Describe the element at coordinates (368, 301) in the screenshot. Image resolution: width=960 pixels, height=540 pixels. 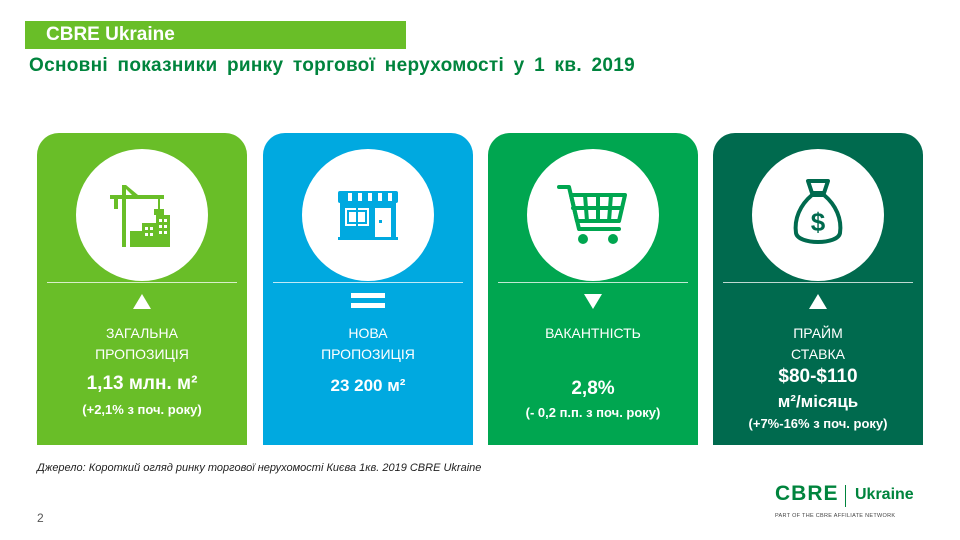
I see `no-change-indicator` at that location.